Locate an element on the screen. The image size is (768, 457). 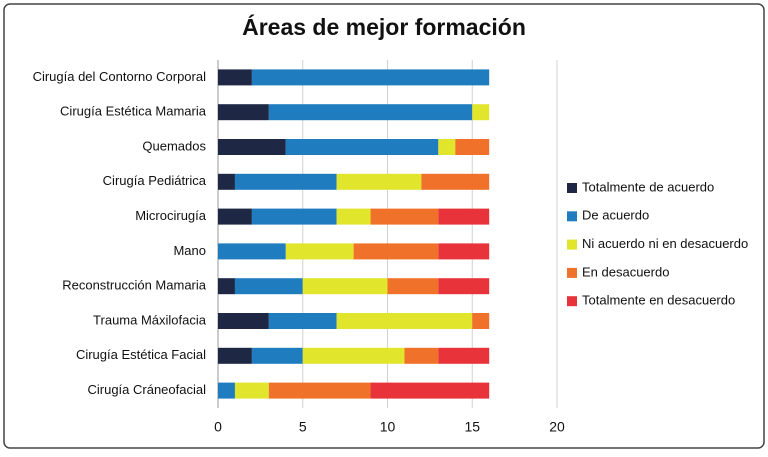
x-tick-label: 0 is located at coordinates (218, 427).